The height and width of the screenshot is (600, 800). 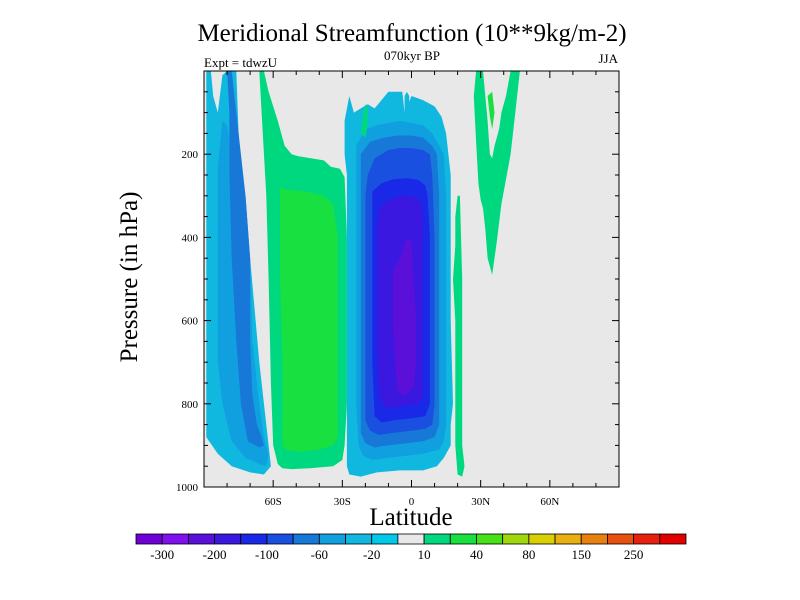 What do you see at coordinates (187, 488) in the screenshot?
I see `y-tick-label: 1000` at bounding box center [187, 488].